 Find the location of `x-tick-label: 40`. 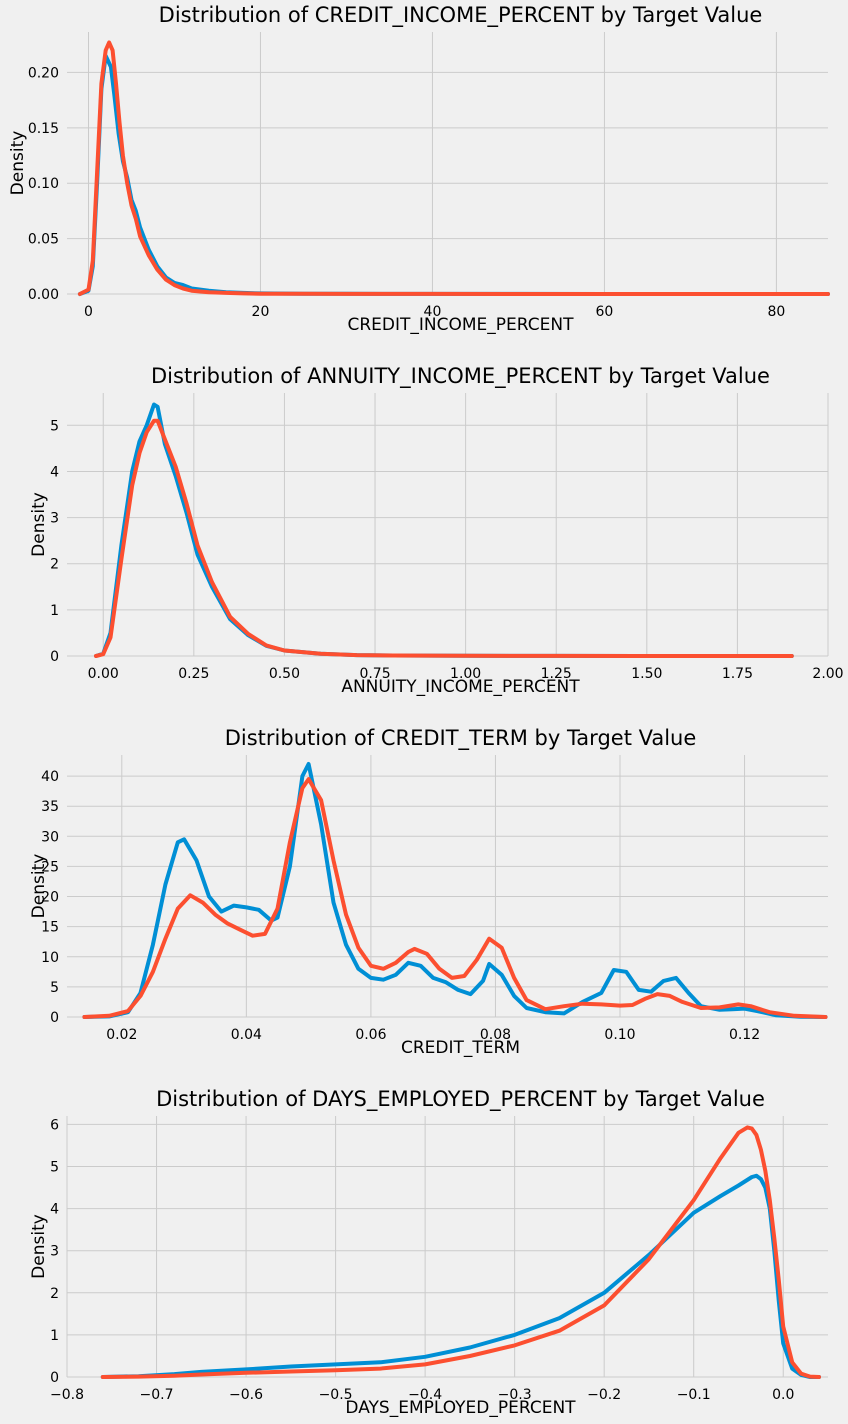

x-tick-label: 40 is located at coordinates (433, 312).